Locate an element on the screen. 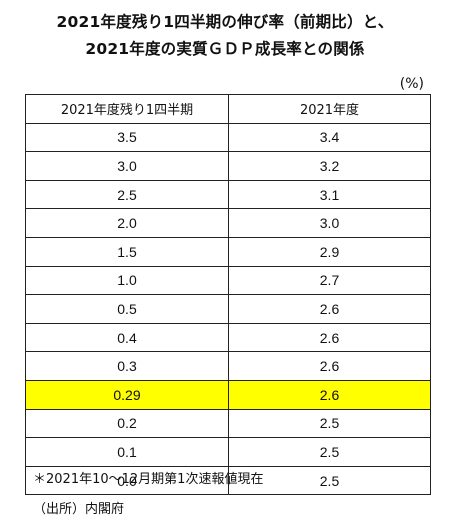 The width and height of the screenshot is (450, 528). cell-quarter-growth: 2.5 is located at coordinates (127, 194).